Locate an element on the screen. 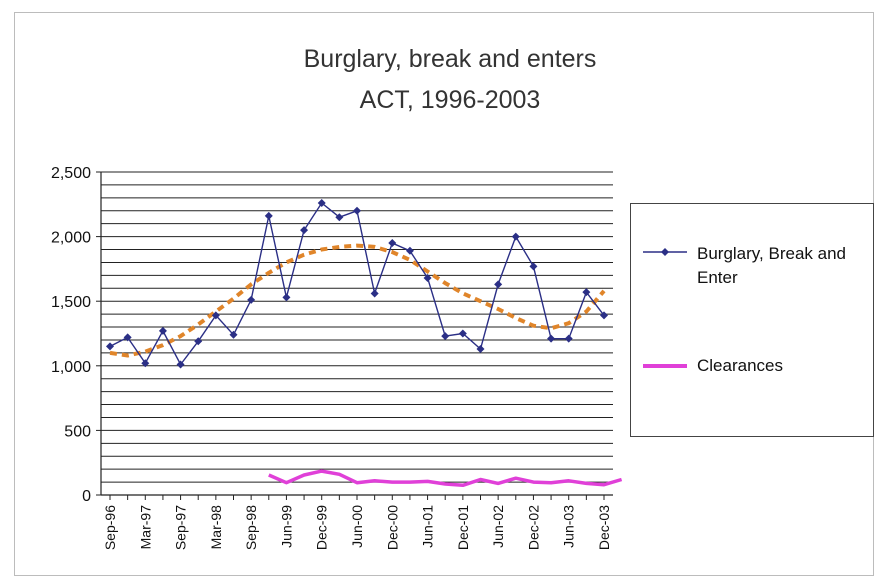  x-tick-label: Sep-98 is located at coordinates (251, 527).